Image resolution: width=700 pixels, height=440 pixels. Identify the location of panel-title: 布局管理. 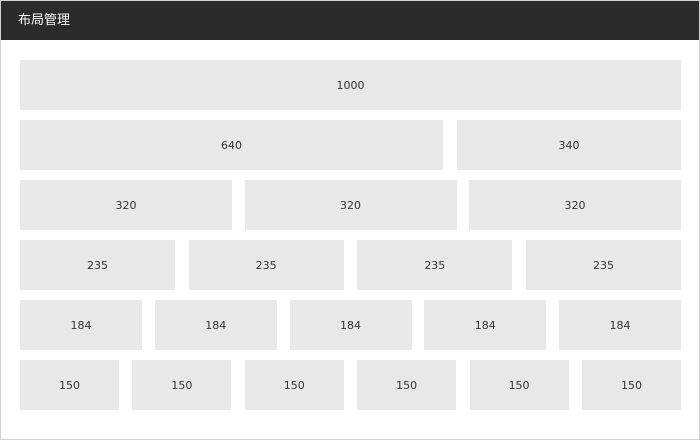
(44, 20).